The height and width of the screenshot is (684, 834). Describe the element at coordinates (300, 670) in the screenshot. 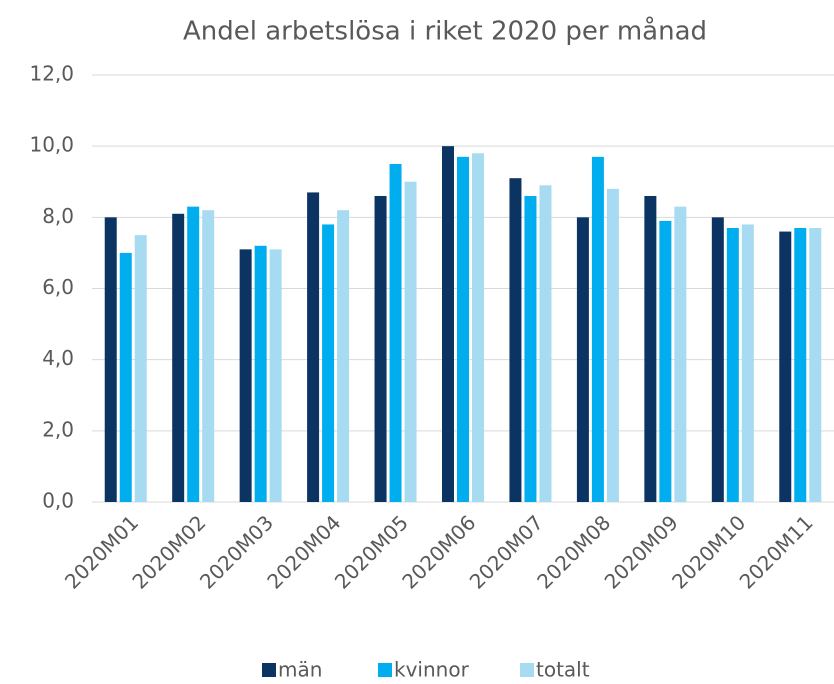

I see `legend-label: män` at that location.